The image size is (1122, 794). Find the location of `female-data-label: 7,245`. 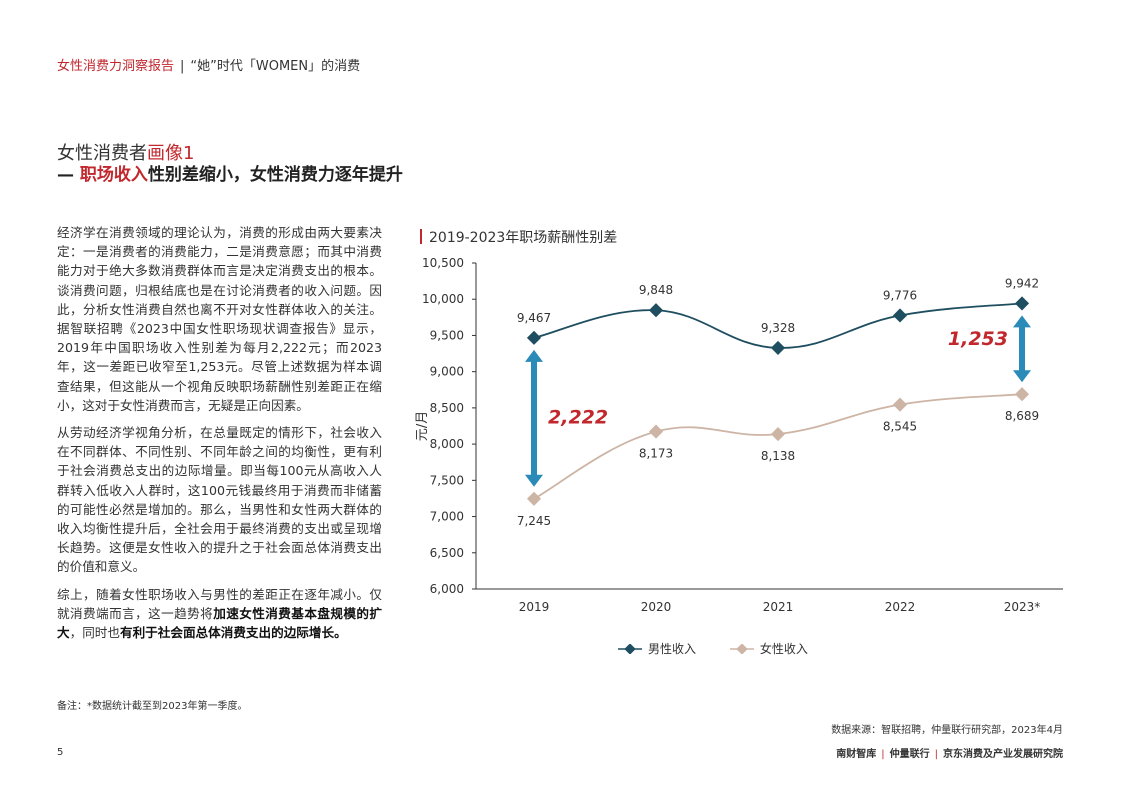

female-data-label: 7,245 is located at coordinates (534, 521).